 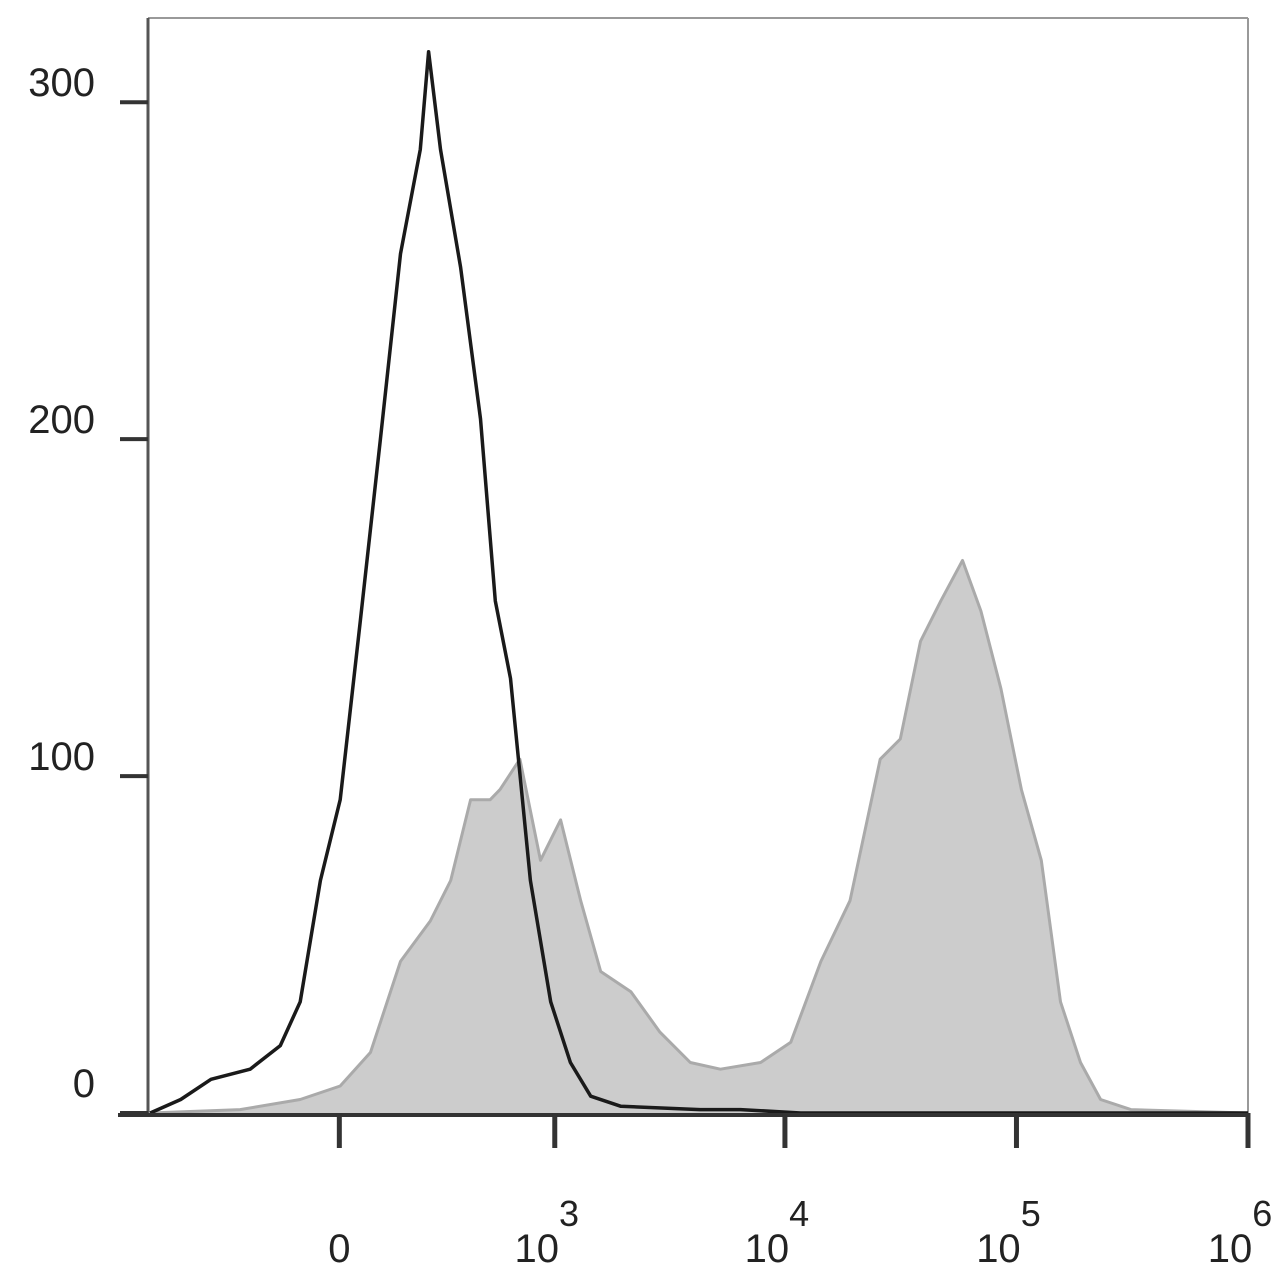 What do you see at coordinates (61, 420) in the screenshot?
I see `y-tick-label: 200` at bounding box center [61, 420].